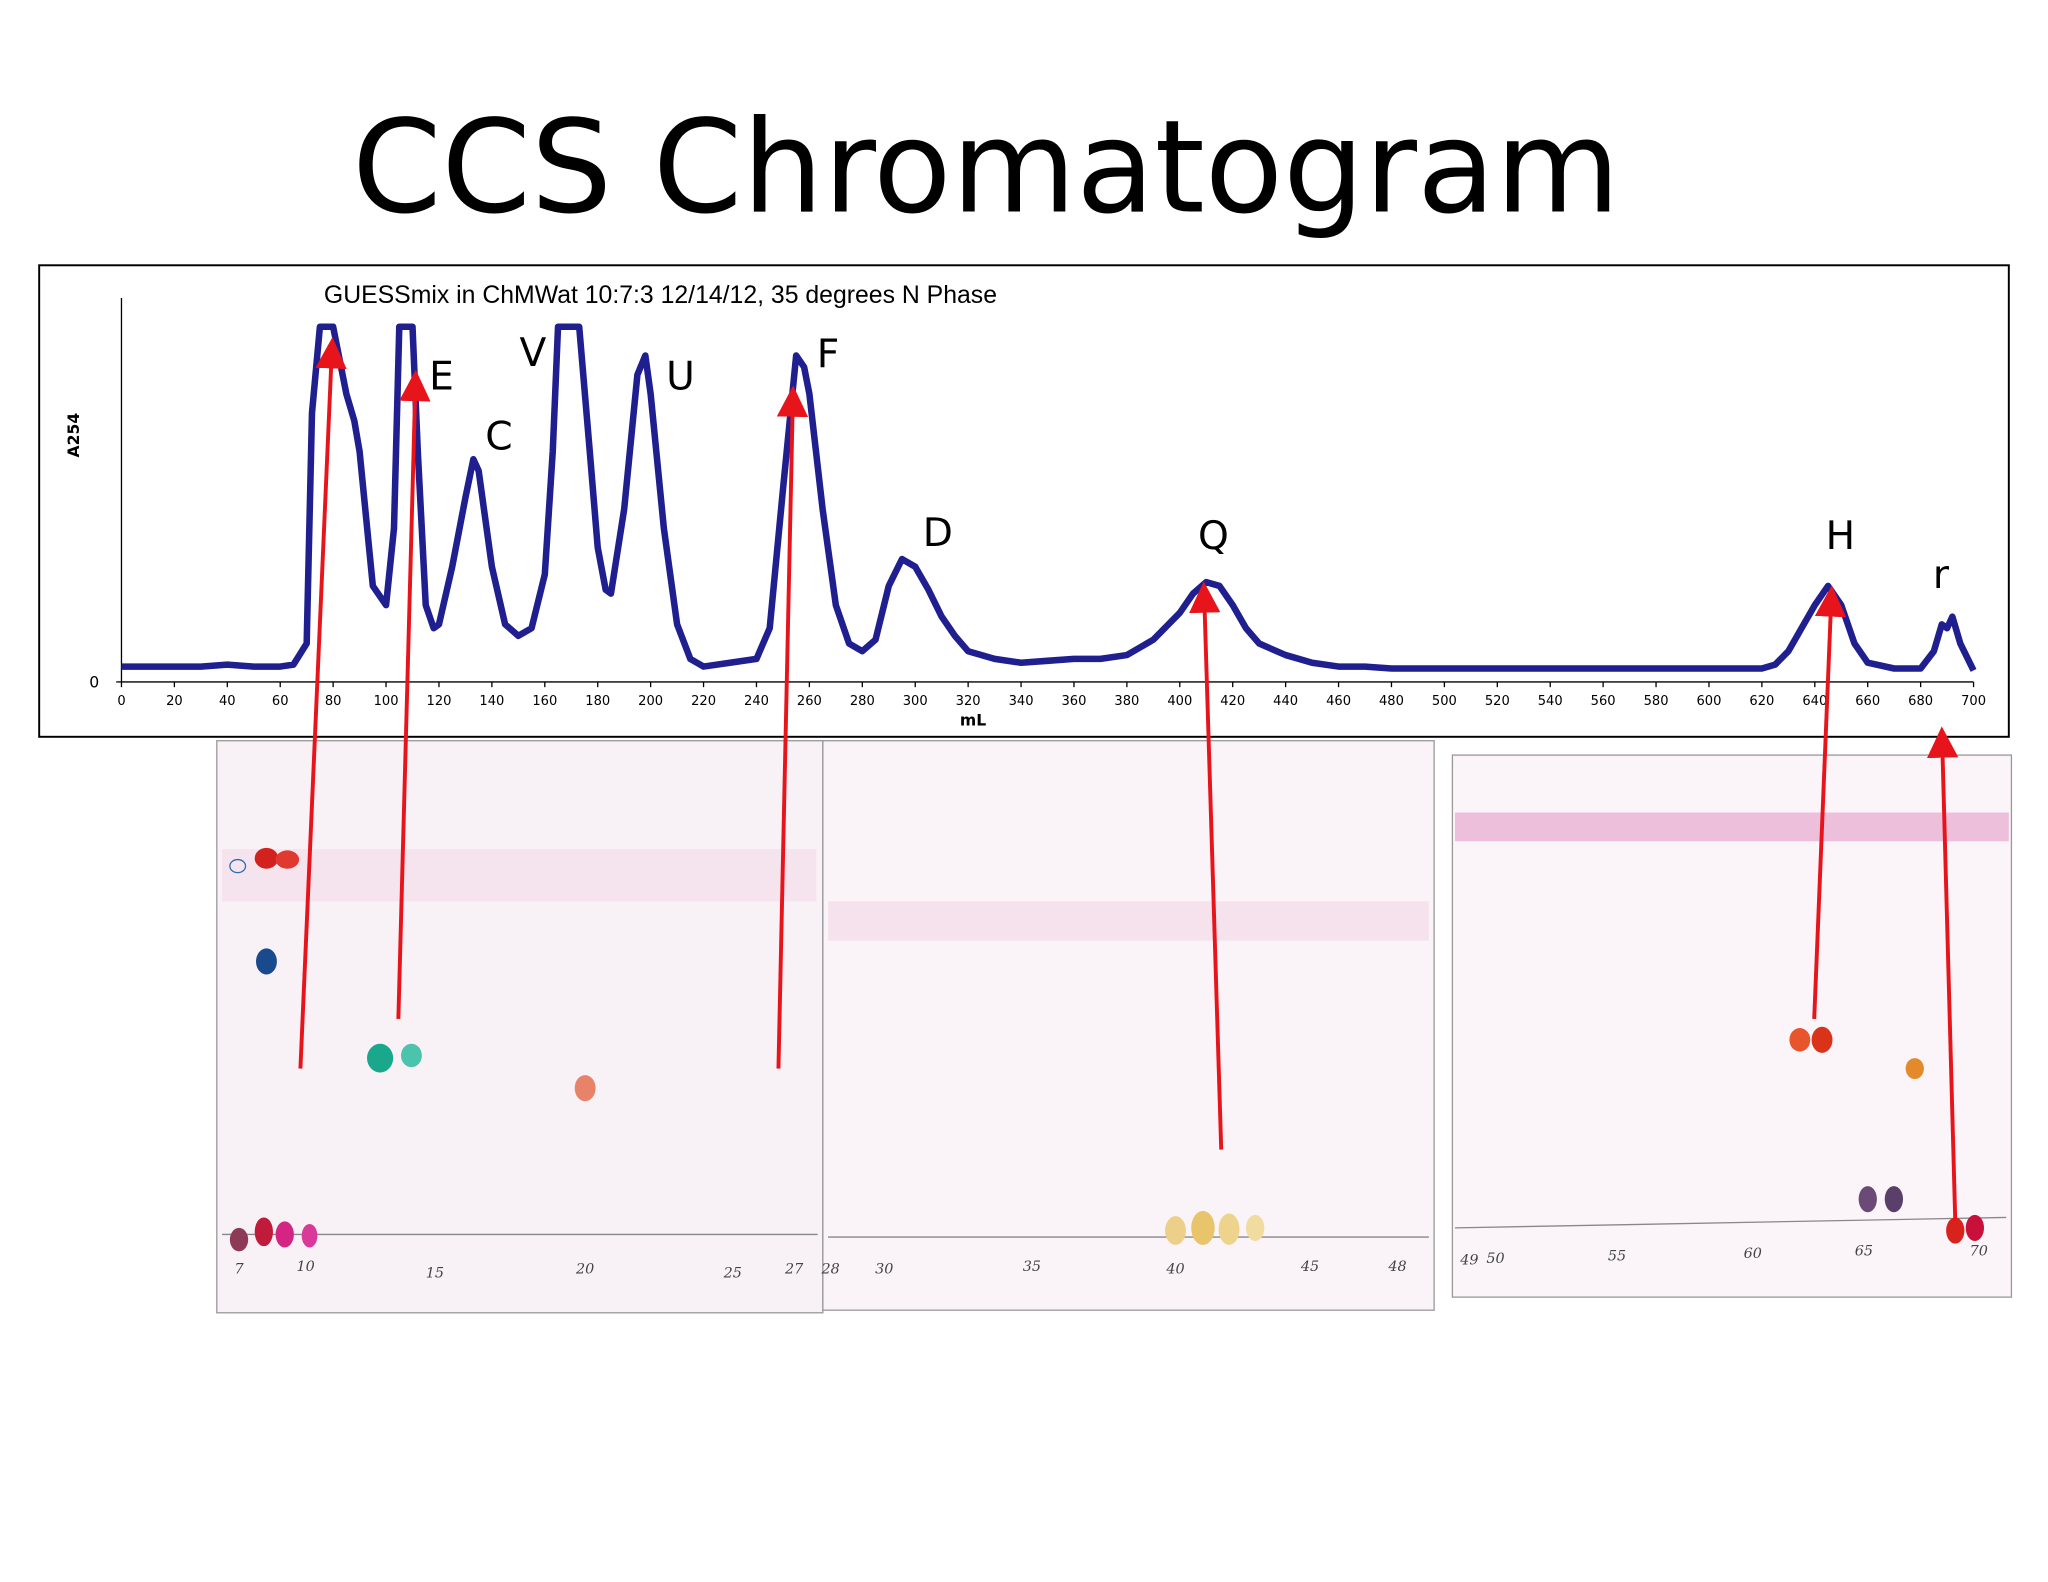 This screenshot has height=1582, width=2048. What do you see at coordinates (1444, 701) in the screenshot?
I see `x-tick-label: 500` at bounding box center [1444, 701].